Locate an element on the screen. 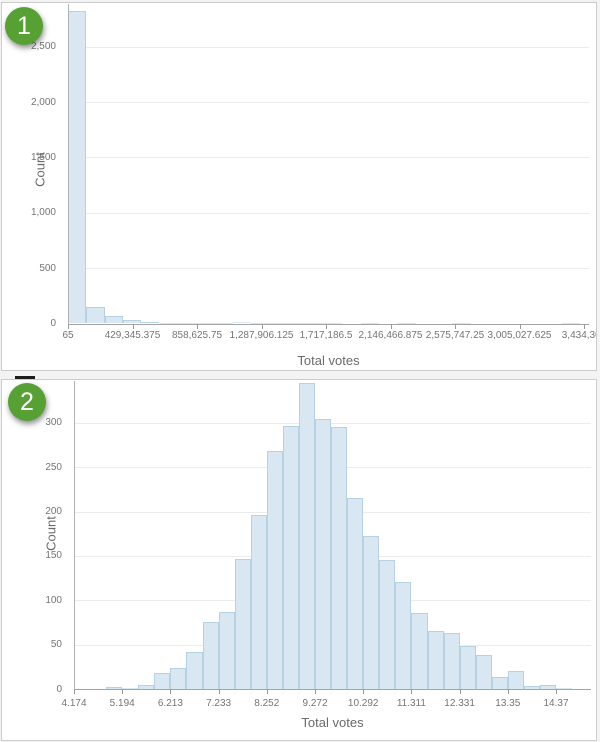 Image resolution: width=600 pixels, height=742 pixels. y-tick-label: 2,000 is located at coordinates (43, 102).